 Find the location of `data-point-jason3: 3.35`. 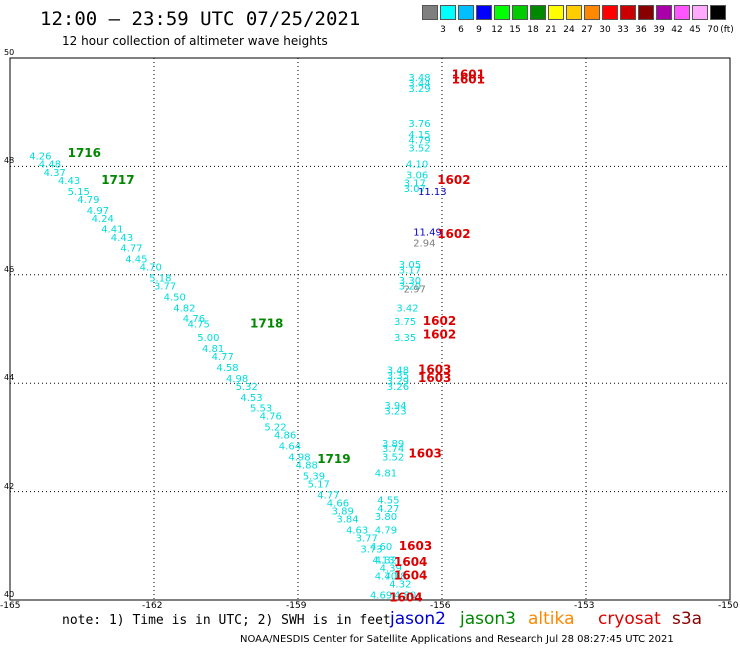

data-point-jason3: 3.35 is located at coordinates (398, 376).